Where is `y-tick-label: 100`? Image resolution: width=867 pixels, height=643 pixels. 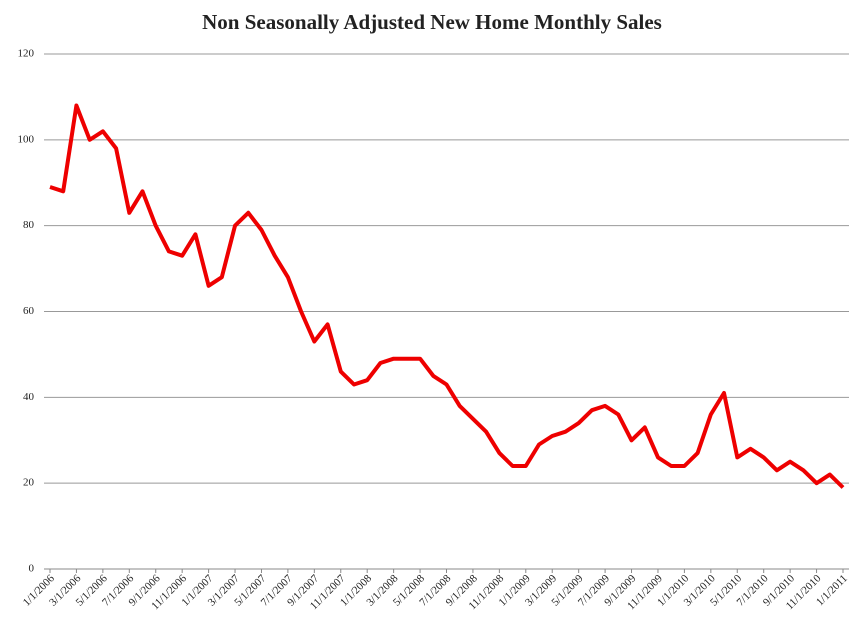
y-tick-label: 100 is located at coordinates (26, 139).